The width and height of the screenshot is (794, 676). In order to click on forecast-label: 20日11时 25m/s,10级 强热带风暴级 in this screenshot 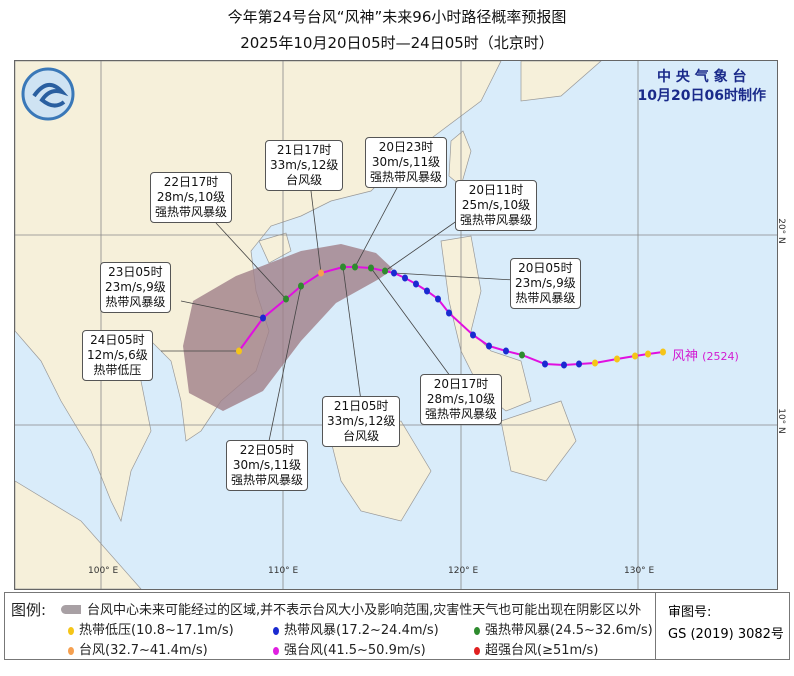, I will do `click(496, 205)`.